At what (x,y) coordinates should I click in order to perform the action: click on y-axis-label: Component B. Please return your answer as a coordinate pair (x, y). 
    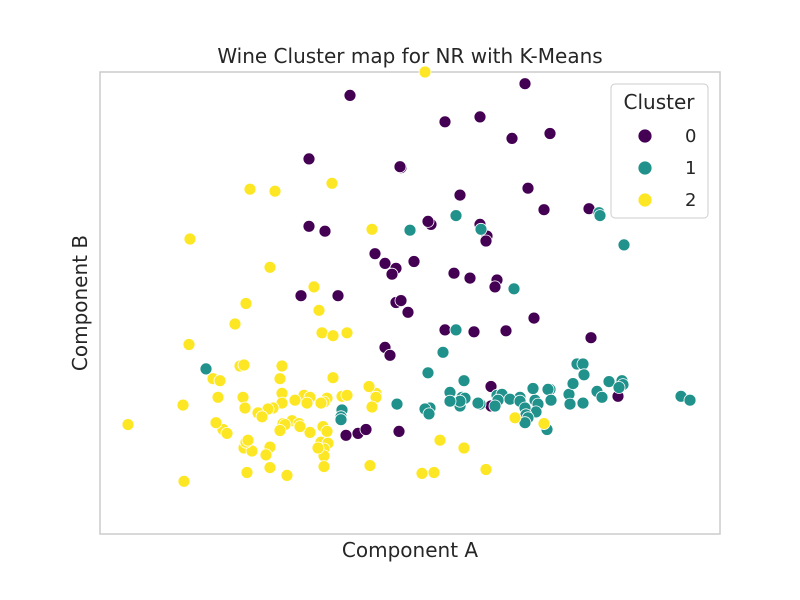
    Looking at the image, I should click on (80, 303).